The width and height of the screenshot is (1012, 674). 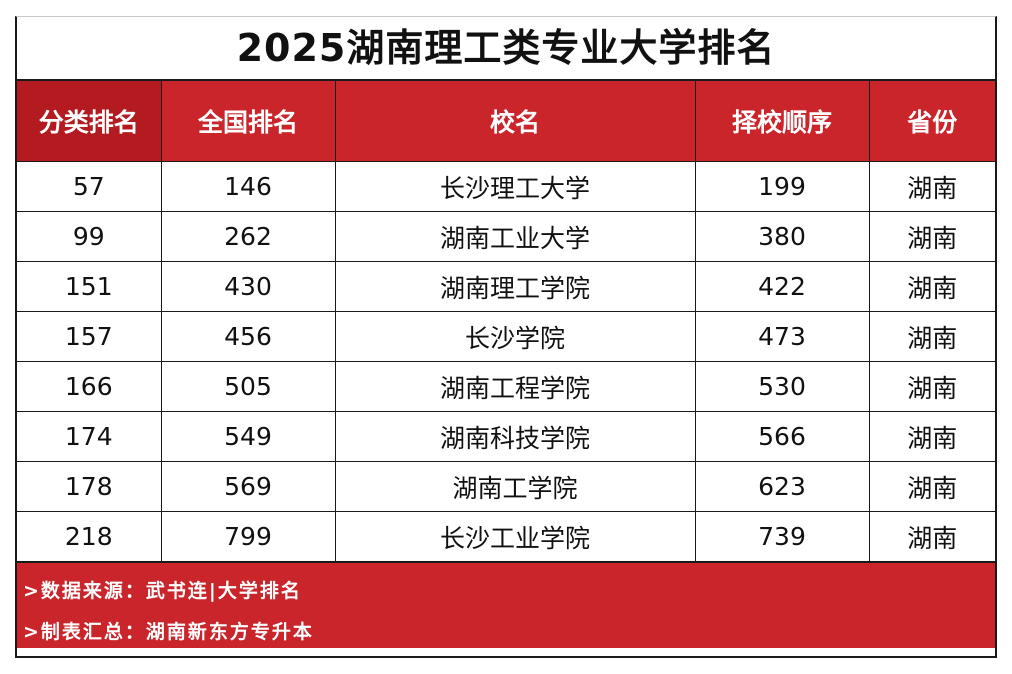 I want to click on cell-category-rank: 174, so click(x=89, y=436).